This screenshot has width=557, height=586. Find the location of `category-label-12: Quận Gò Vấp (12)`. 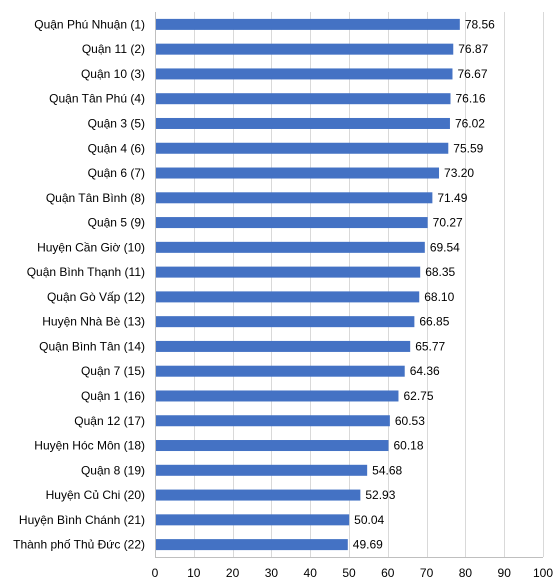

category-label-12: Quận Gò Vấp (12) is located at coordinates (96, 297).